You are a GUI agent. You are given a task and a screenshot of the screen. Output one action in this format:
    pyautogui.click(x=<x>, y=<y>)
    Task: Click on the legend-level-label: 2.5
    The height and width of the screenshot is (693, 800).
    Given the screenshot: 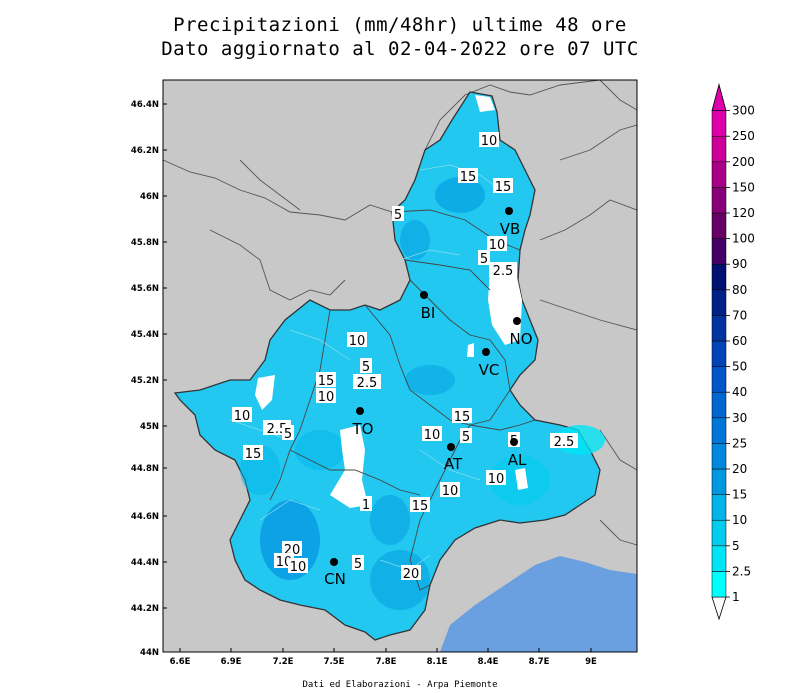 What is the action you would take?
    pyautogui.click(x=741, y=571)
    